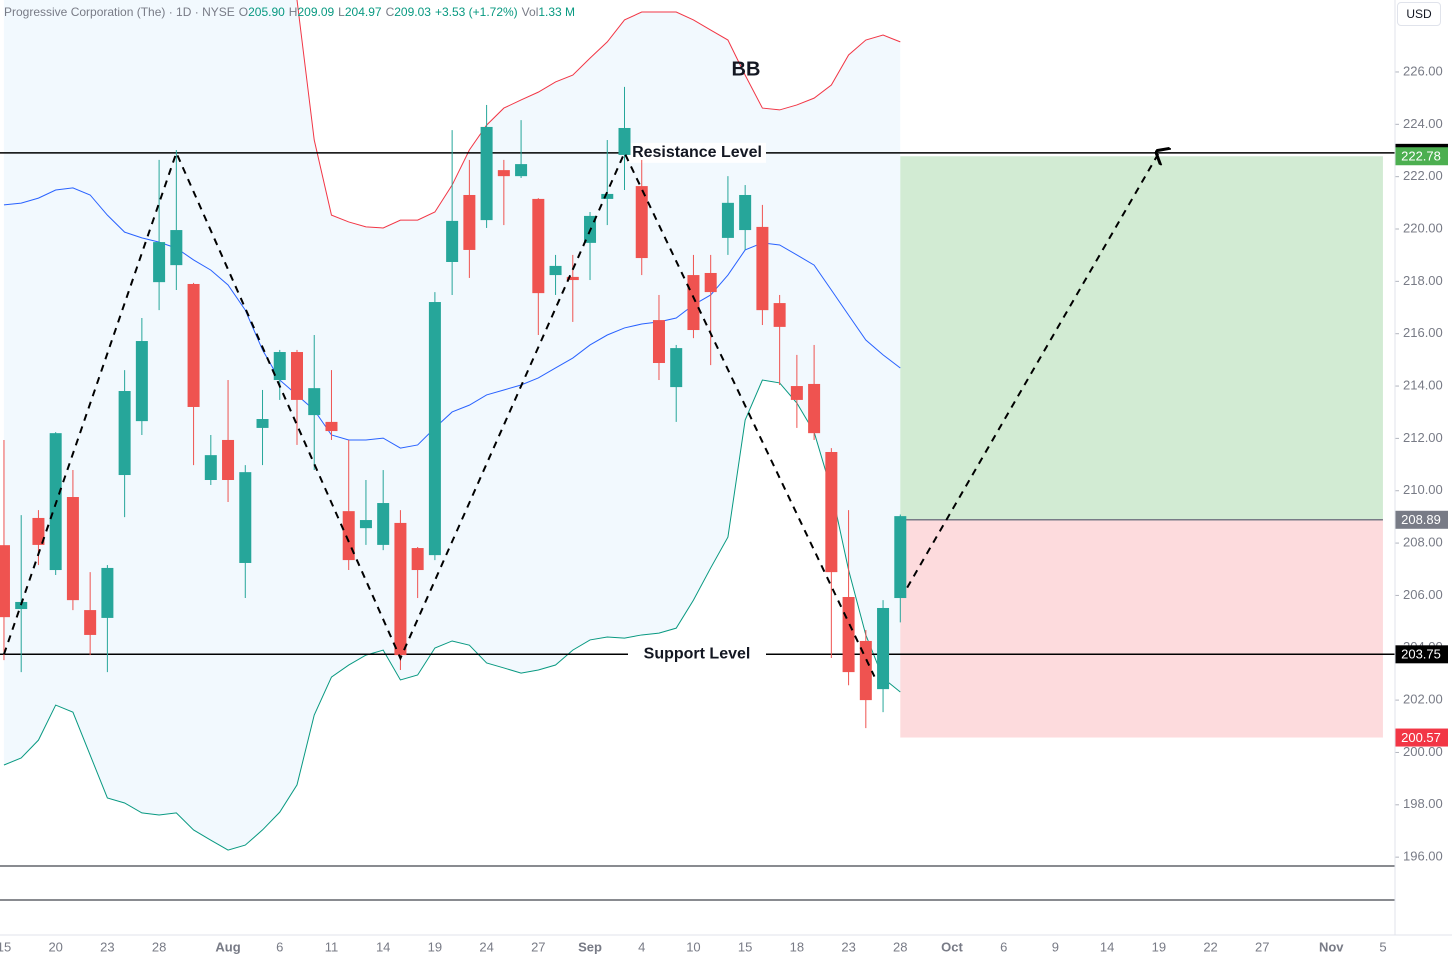  What do you see at coordinates (363, 12) in the screenshot?
I see `ohlc-value: 204.97` at bounding box center [363, 12].